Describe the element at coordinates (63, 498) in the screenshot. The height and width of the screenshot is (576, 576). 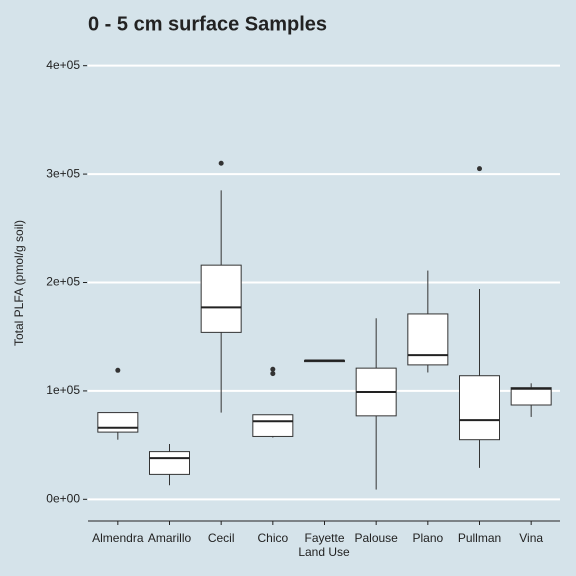
I see `y-tick-label: 0e+00` at that location.